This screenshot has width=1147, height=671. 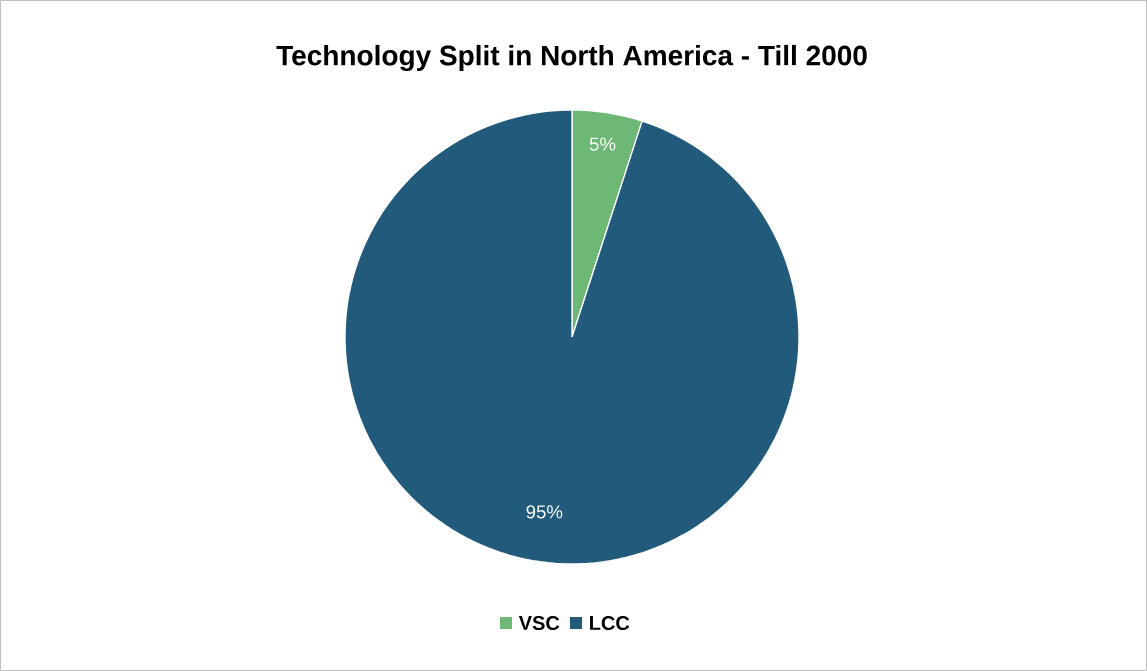 I want to click on data-label: 5%, so click(x=602, y=144).